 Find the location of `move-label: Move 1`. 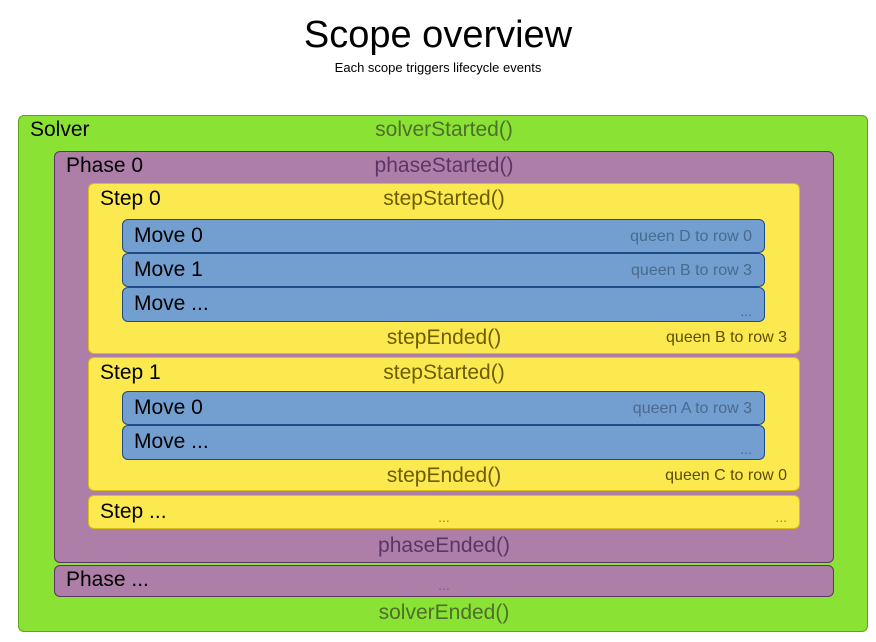

move-label: Move 1 is located at coordinates (168, 269).